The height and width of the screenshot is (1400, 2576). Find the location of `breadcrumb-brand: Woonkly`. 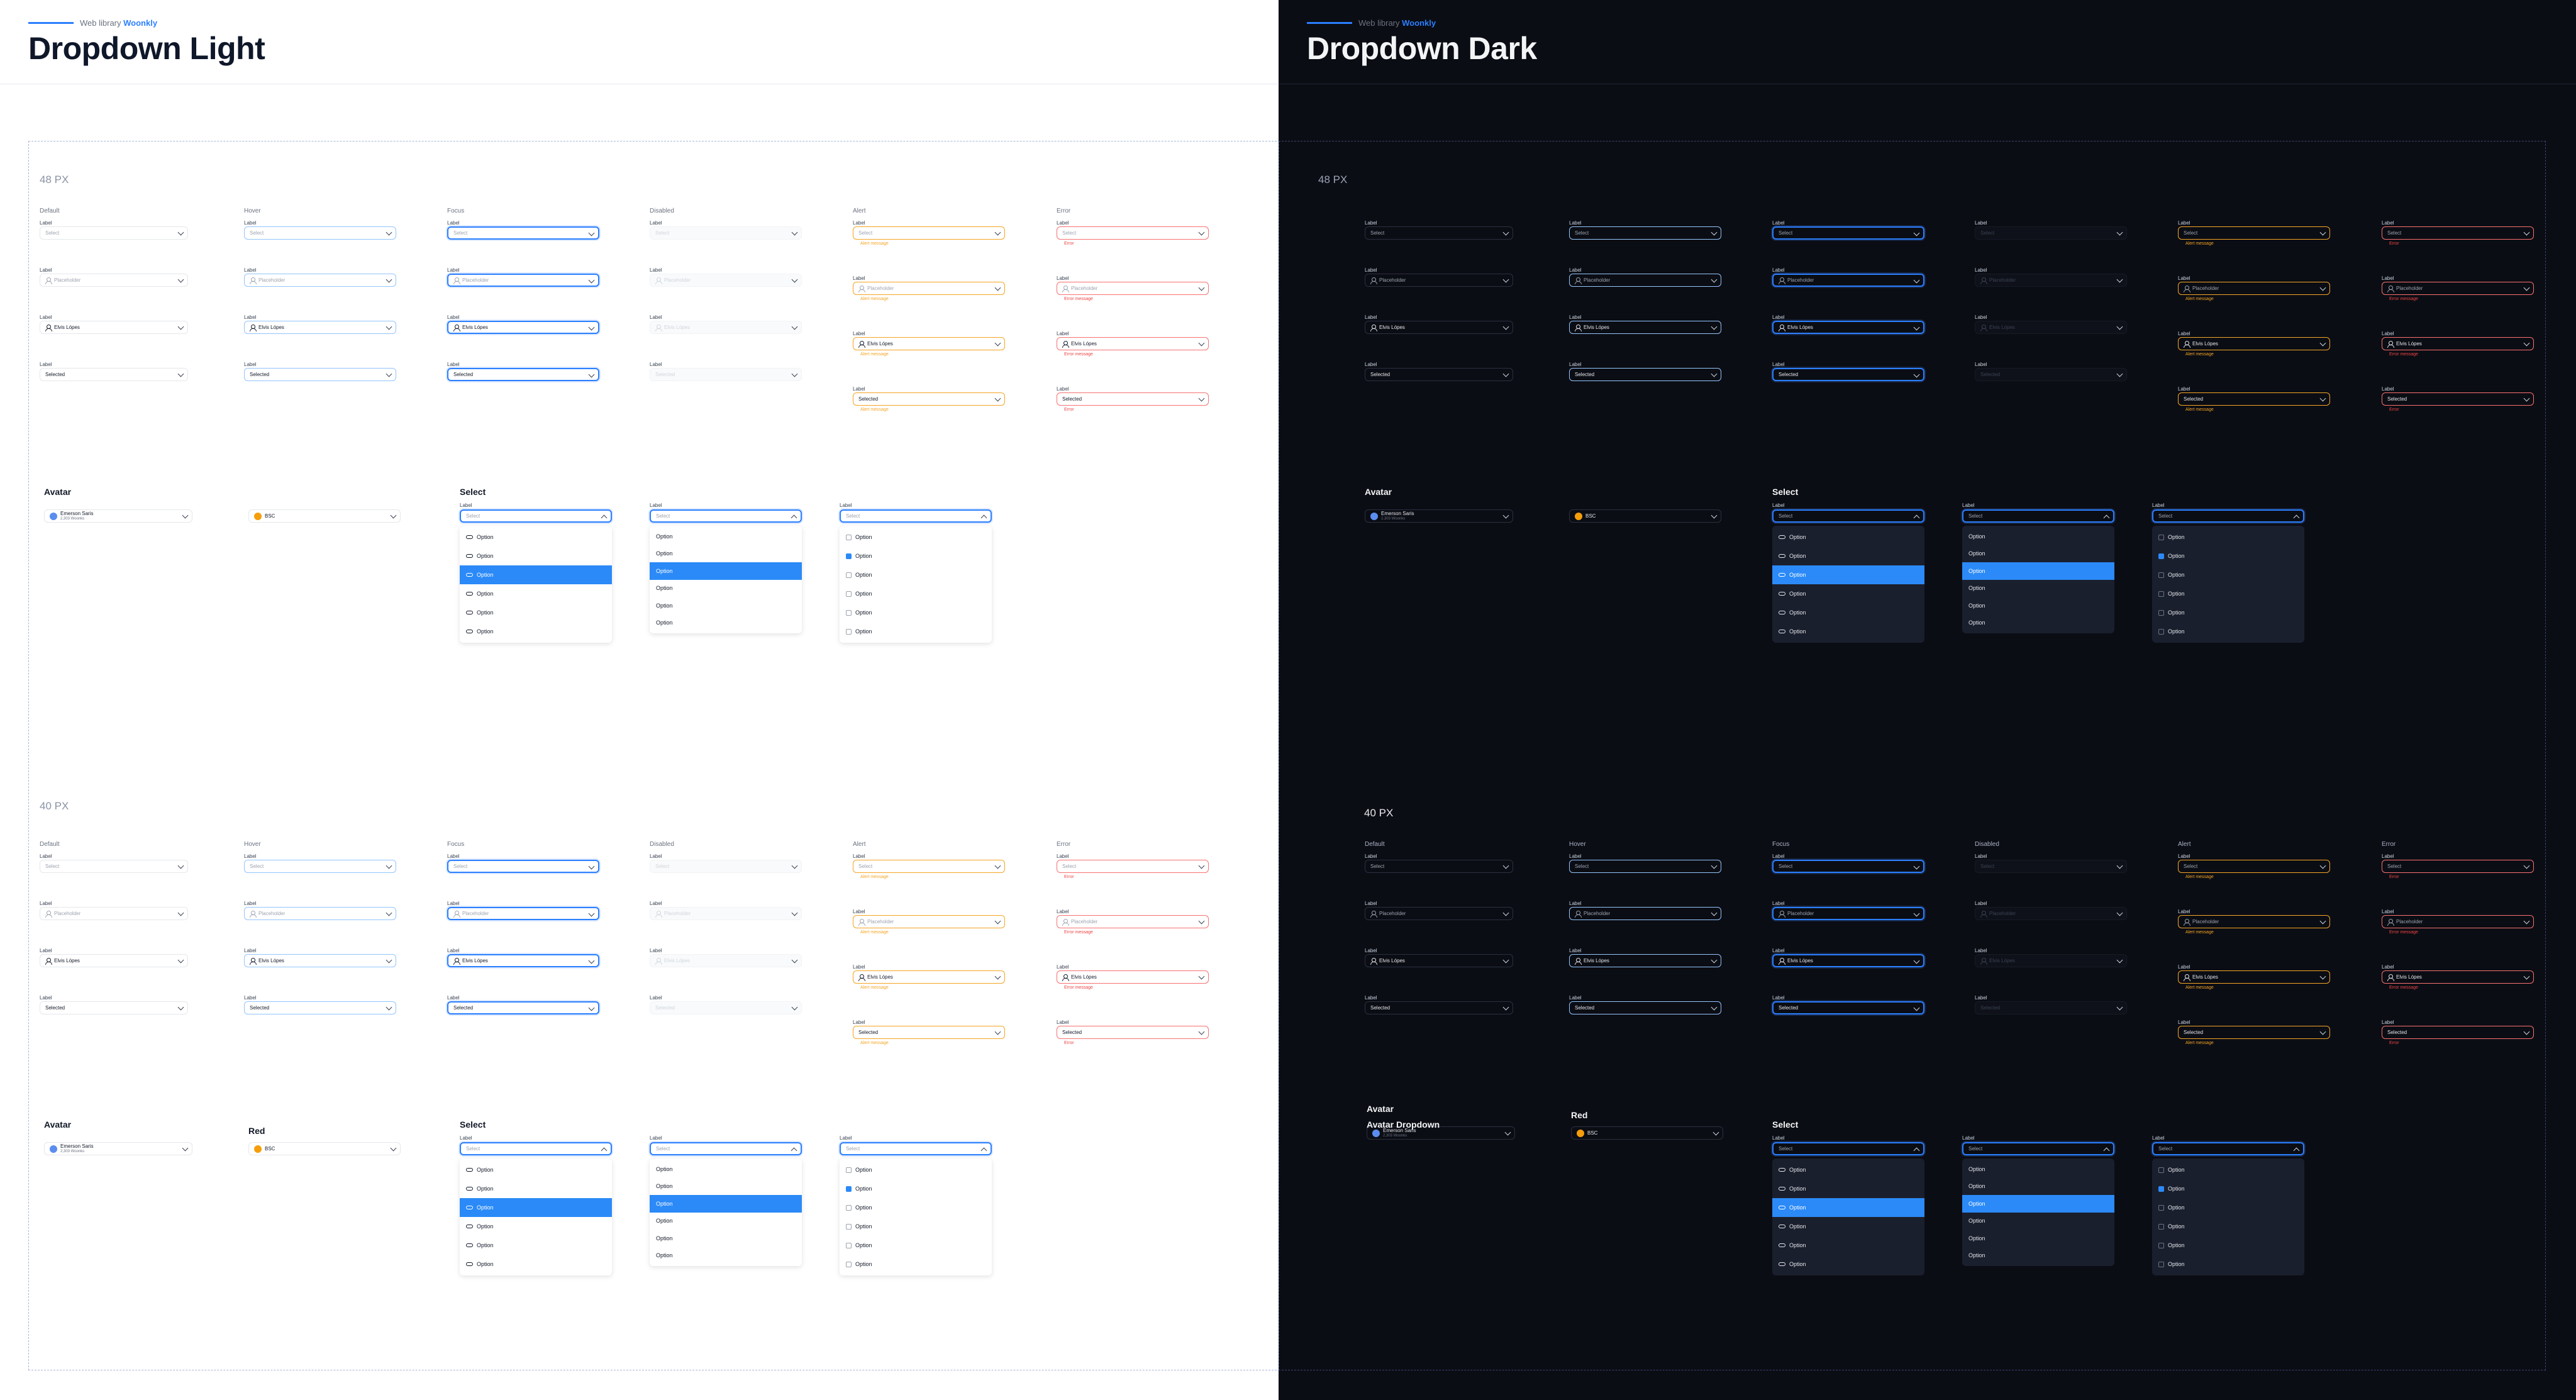

breadcrumb-brand: Woonkly is located at coordinates (140, 23).